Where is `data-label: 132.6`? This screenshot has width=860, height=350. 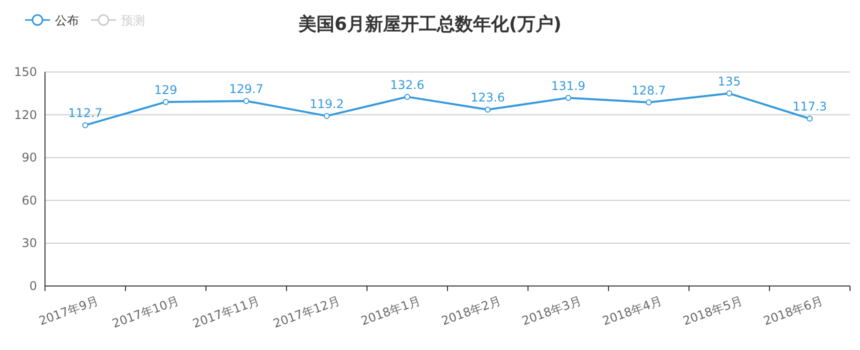
data-label: 132.6 is located at coordinates (407, 85).